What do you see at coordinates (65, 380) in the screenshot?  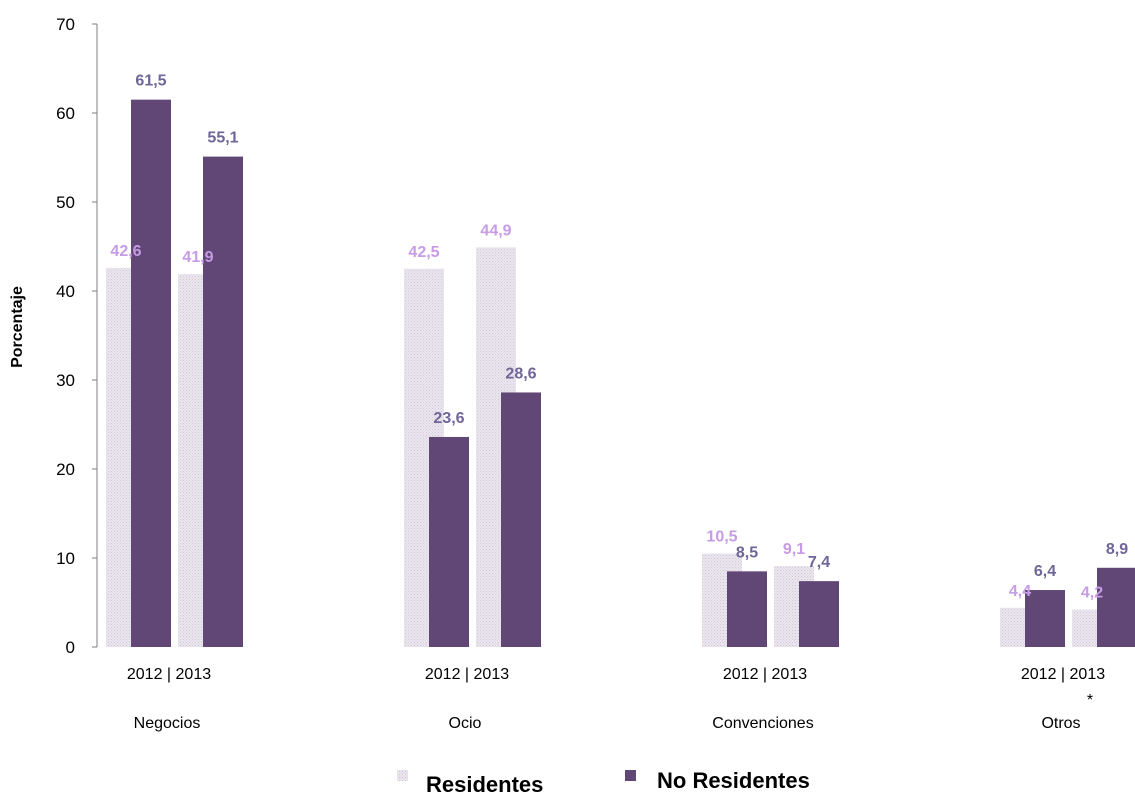 I see `y-tick-label: 30` at bounding box center [65, 380].